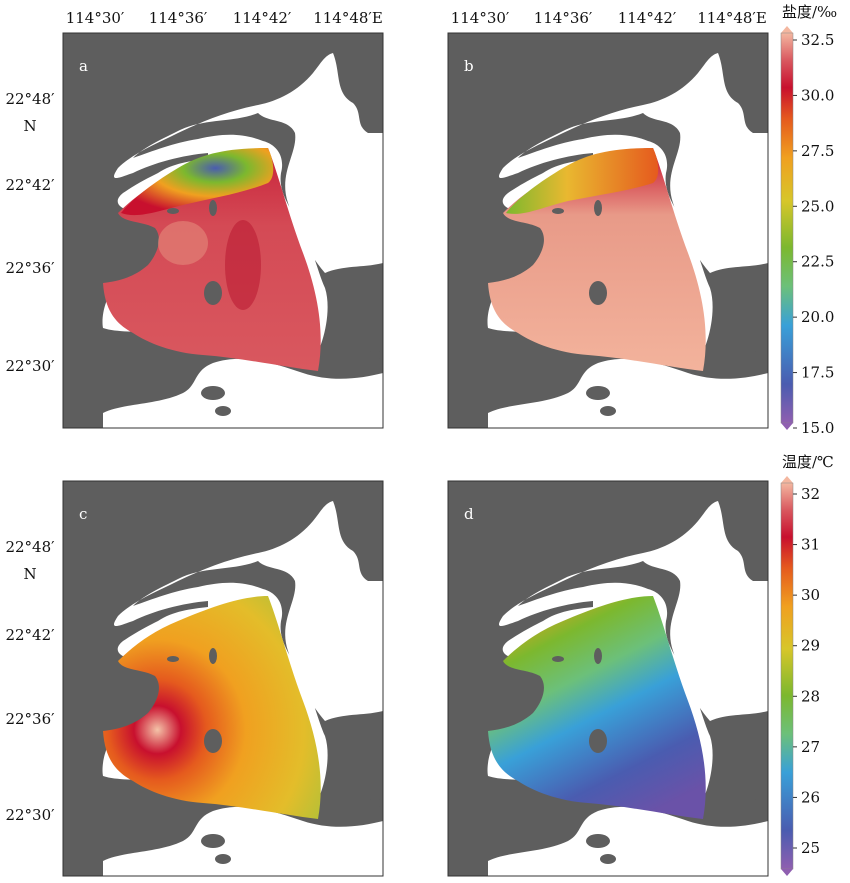  I want to click on colorbar-tick-label: 25.0, so click(817, 206).